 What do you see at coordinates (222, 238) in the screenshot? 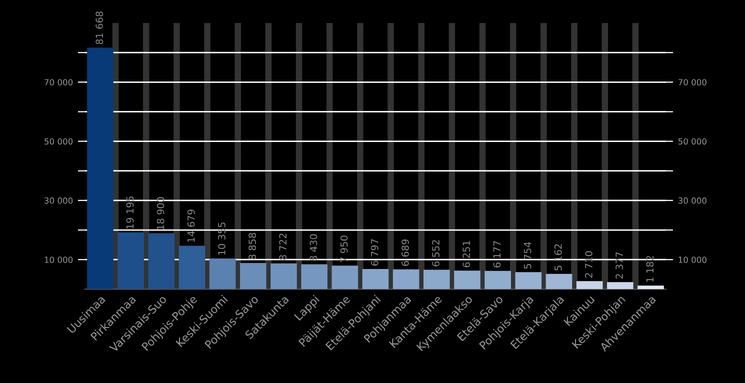
I see `data-label: 10 355` at bounding box center [222, 238].